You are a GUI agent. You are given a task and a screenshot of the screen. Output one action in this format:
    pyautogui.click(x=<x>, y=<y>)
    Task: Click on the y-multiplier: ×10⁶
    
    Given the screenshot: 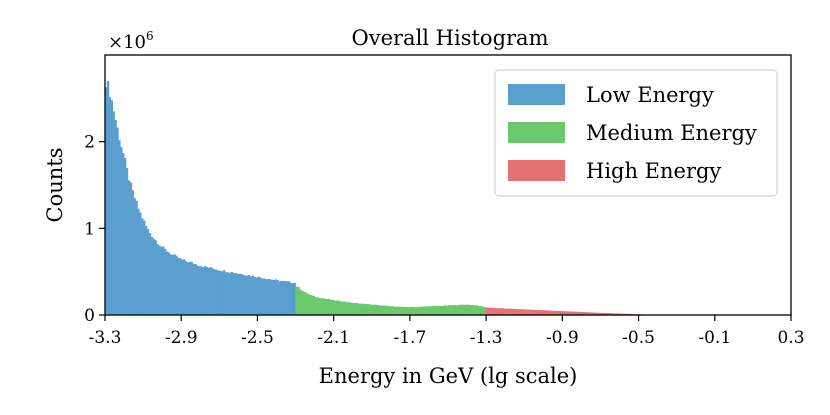 What is the action you would take?
    pyautogui.click(x=131, y=41)
    